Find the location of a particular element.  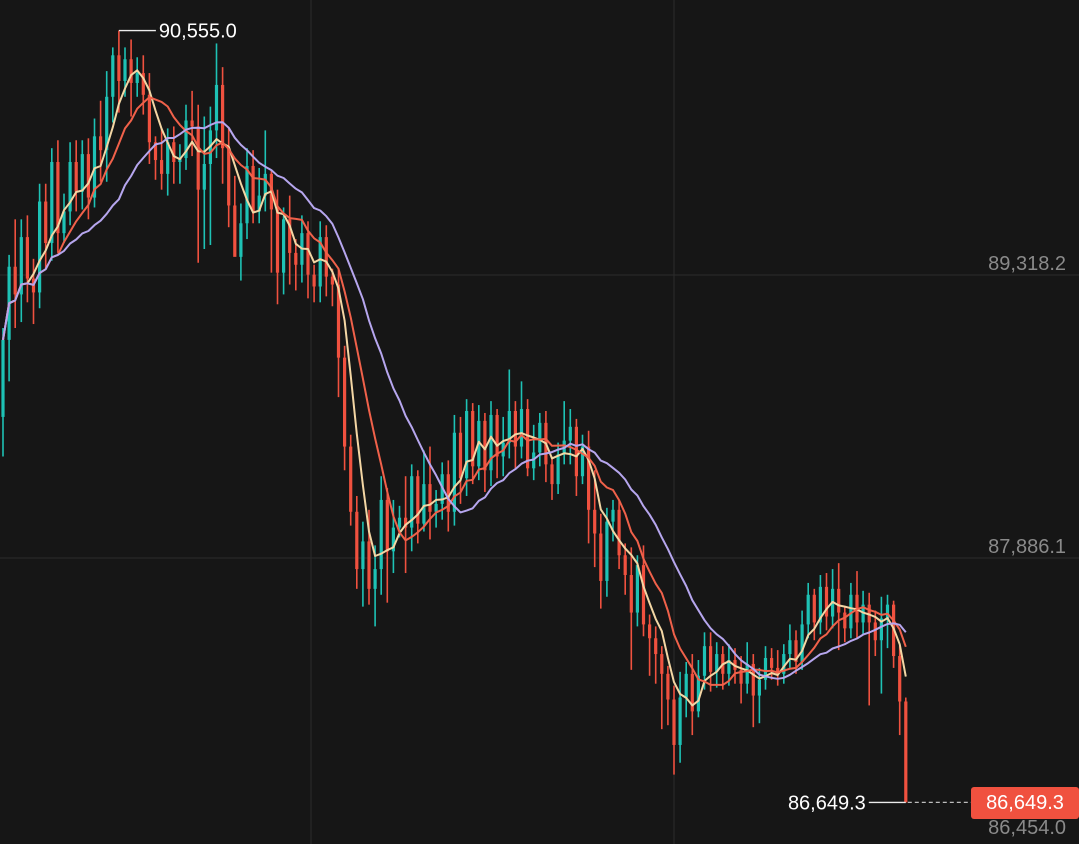

y-tick-label: 89,318.2 is located at coordinates (1027, 264).